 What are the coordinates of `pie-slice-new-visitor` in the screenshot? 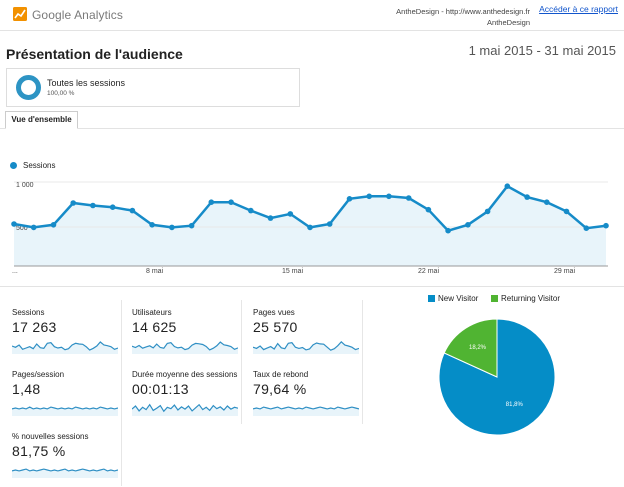 It's located at (497, 377).